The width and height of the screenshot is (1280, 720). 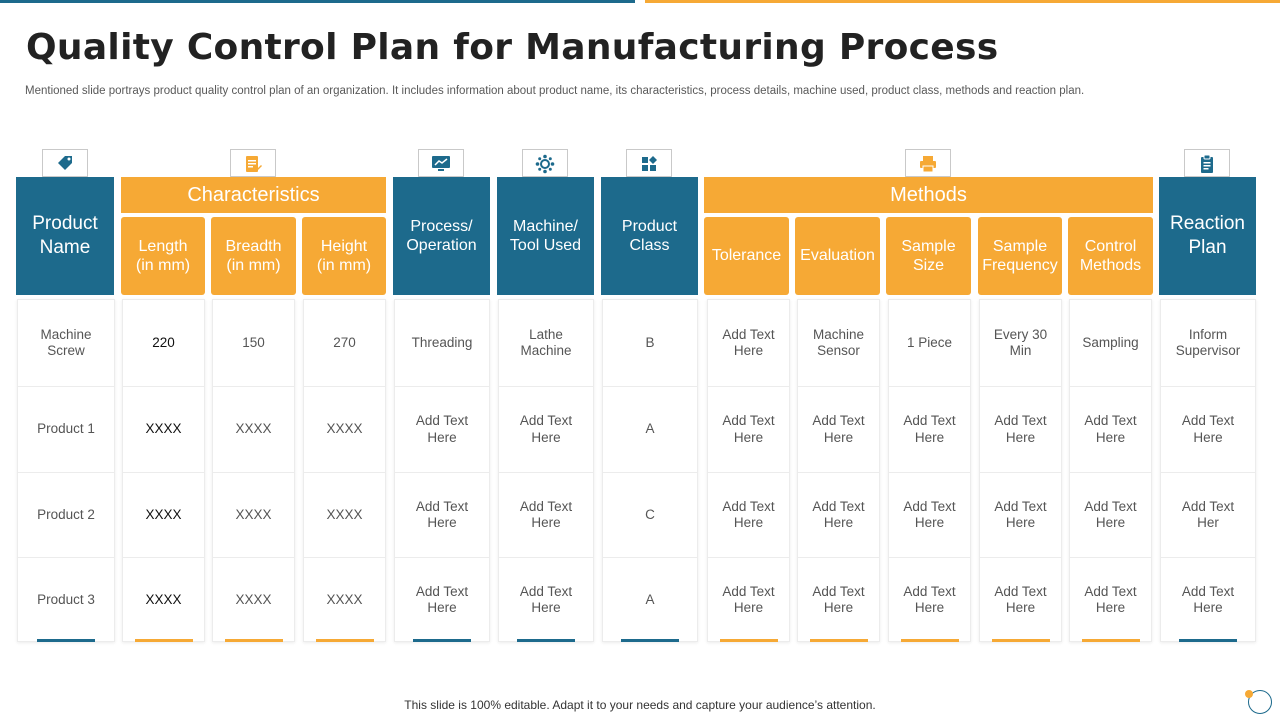 I want to click on cell-product-class: B, so click(x=650, y=343).